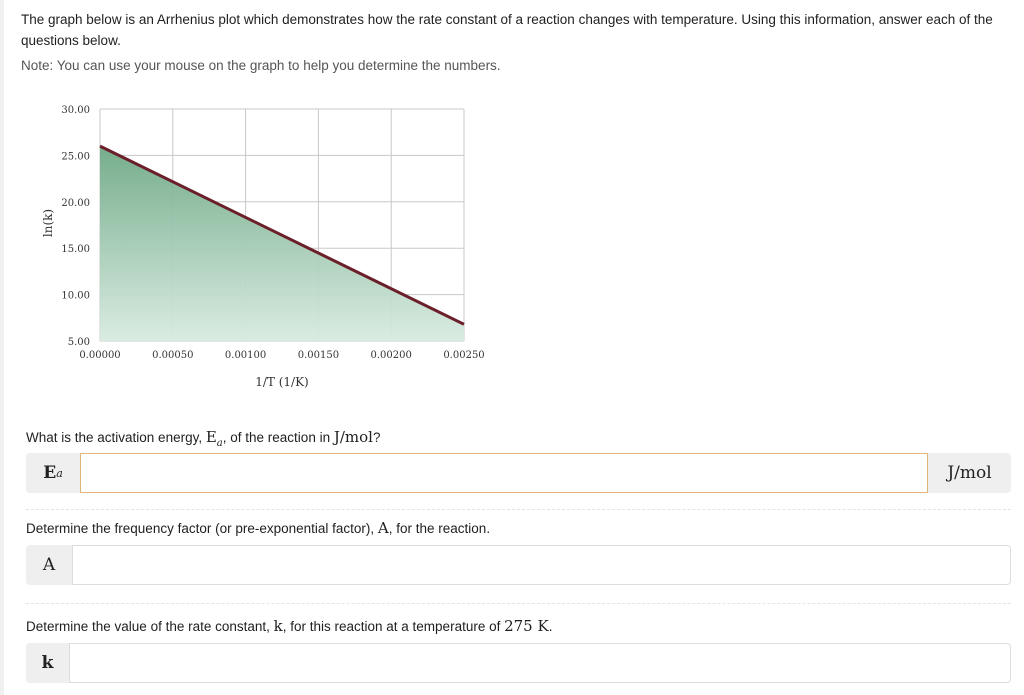 This screenshot has height=695, width=1024. What do you see at coordinates (540, 663) in the screenshot?
I see `rate-constant-input` at bounding box center [540, 663].